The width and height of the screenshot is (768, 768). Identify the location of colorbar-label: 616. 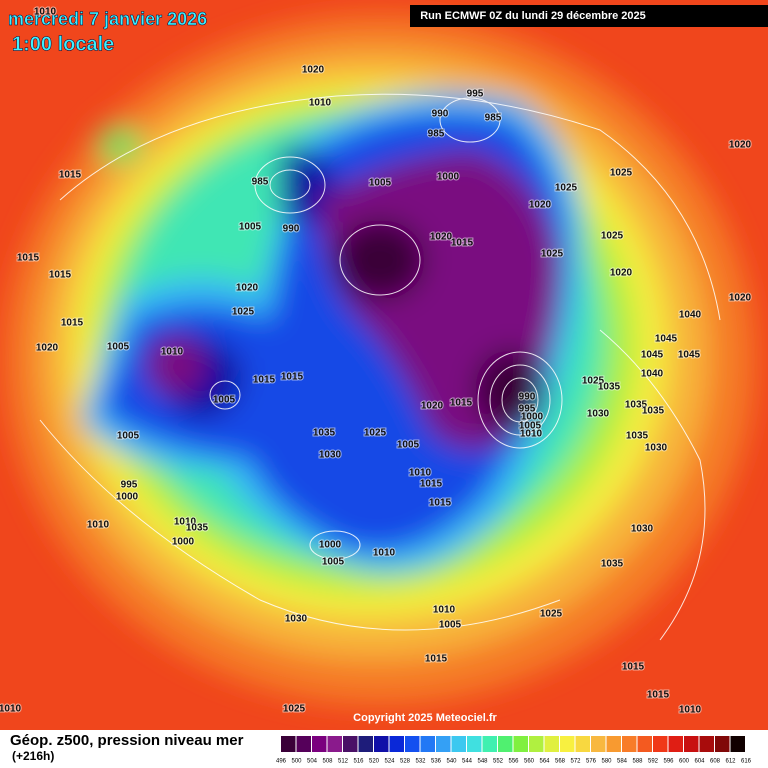
(746, 762).